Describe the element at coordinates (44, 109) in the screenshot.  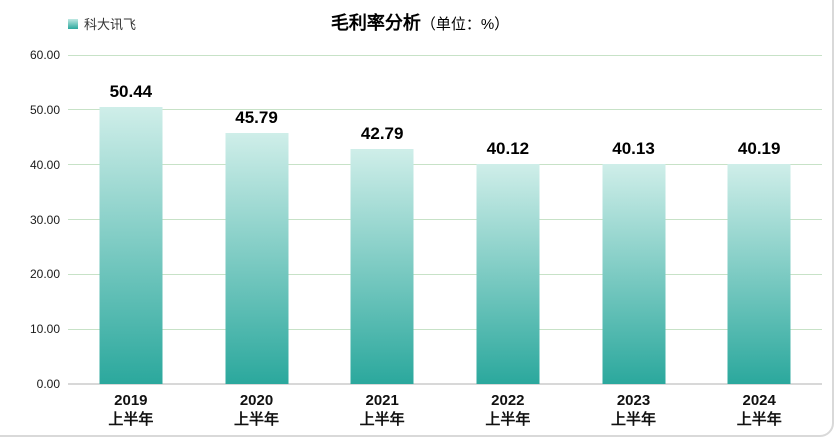
I see `y-tick-label: 50.00` at that location.